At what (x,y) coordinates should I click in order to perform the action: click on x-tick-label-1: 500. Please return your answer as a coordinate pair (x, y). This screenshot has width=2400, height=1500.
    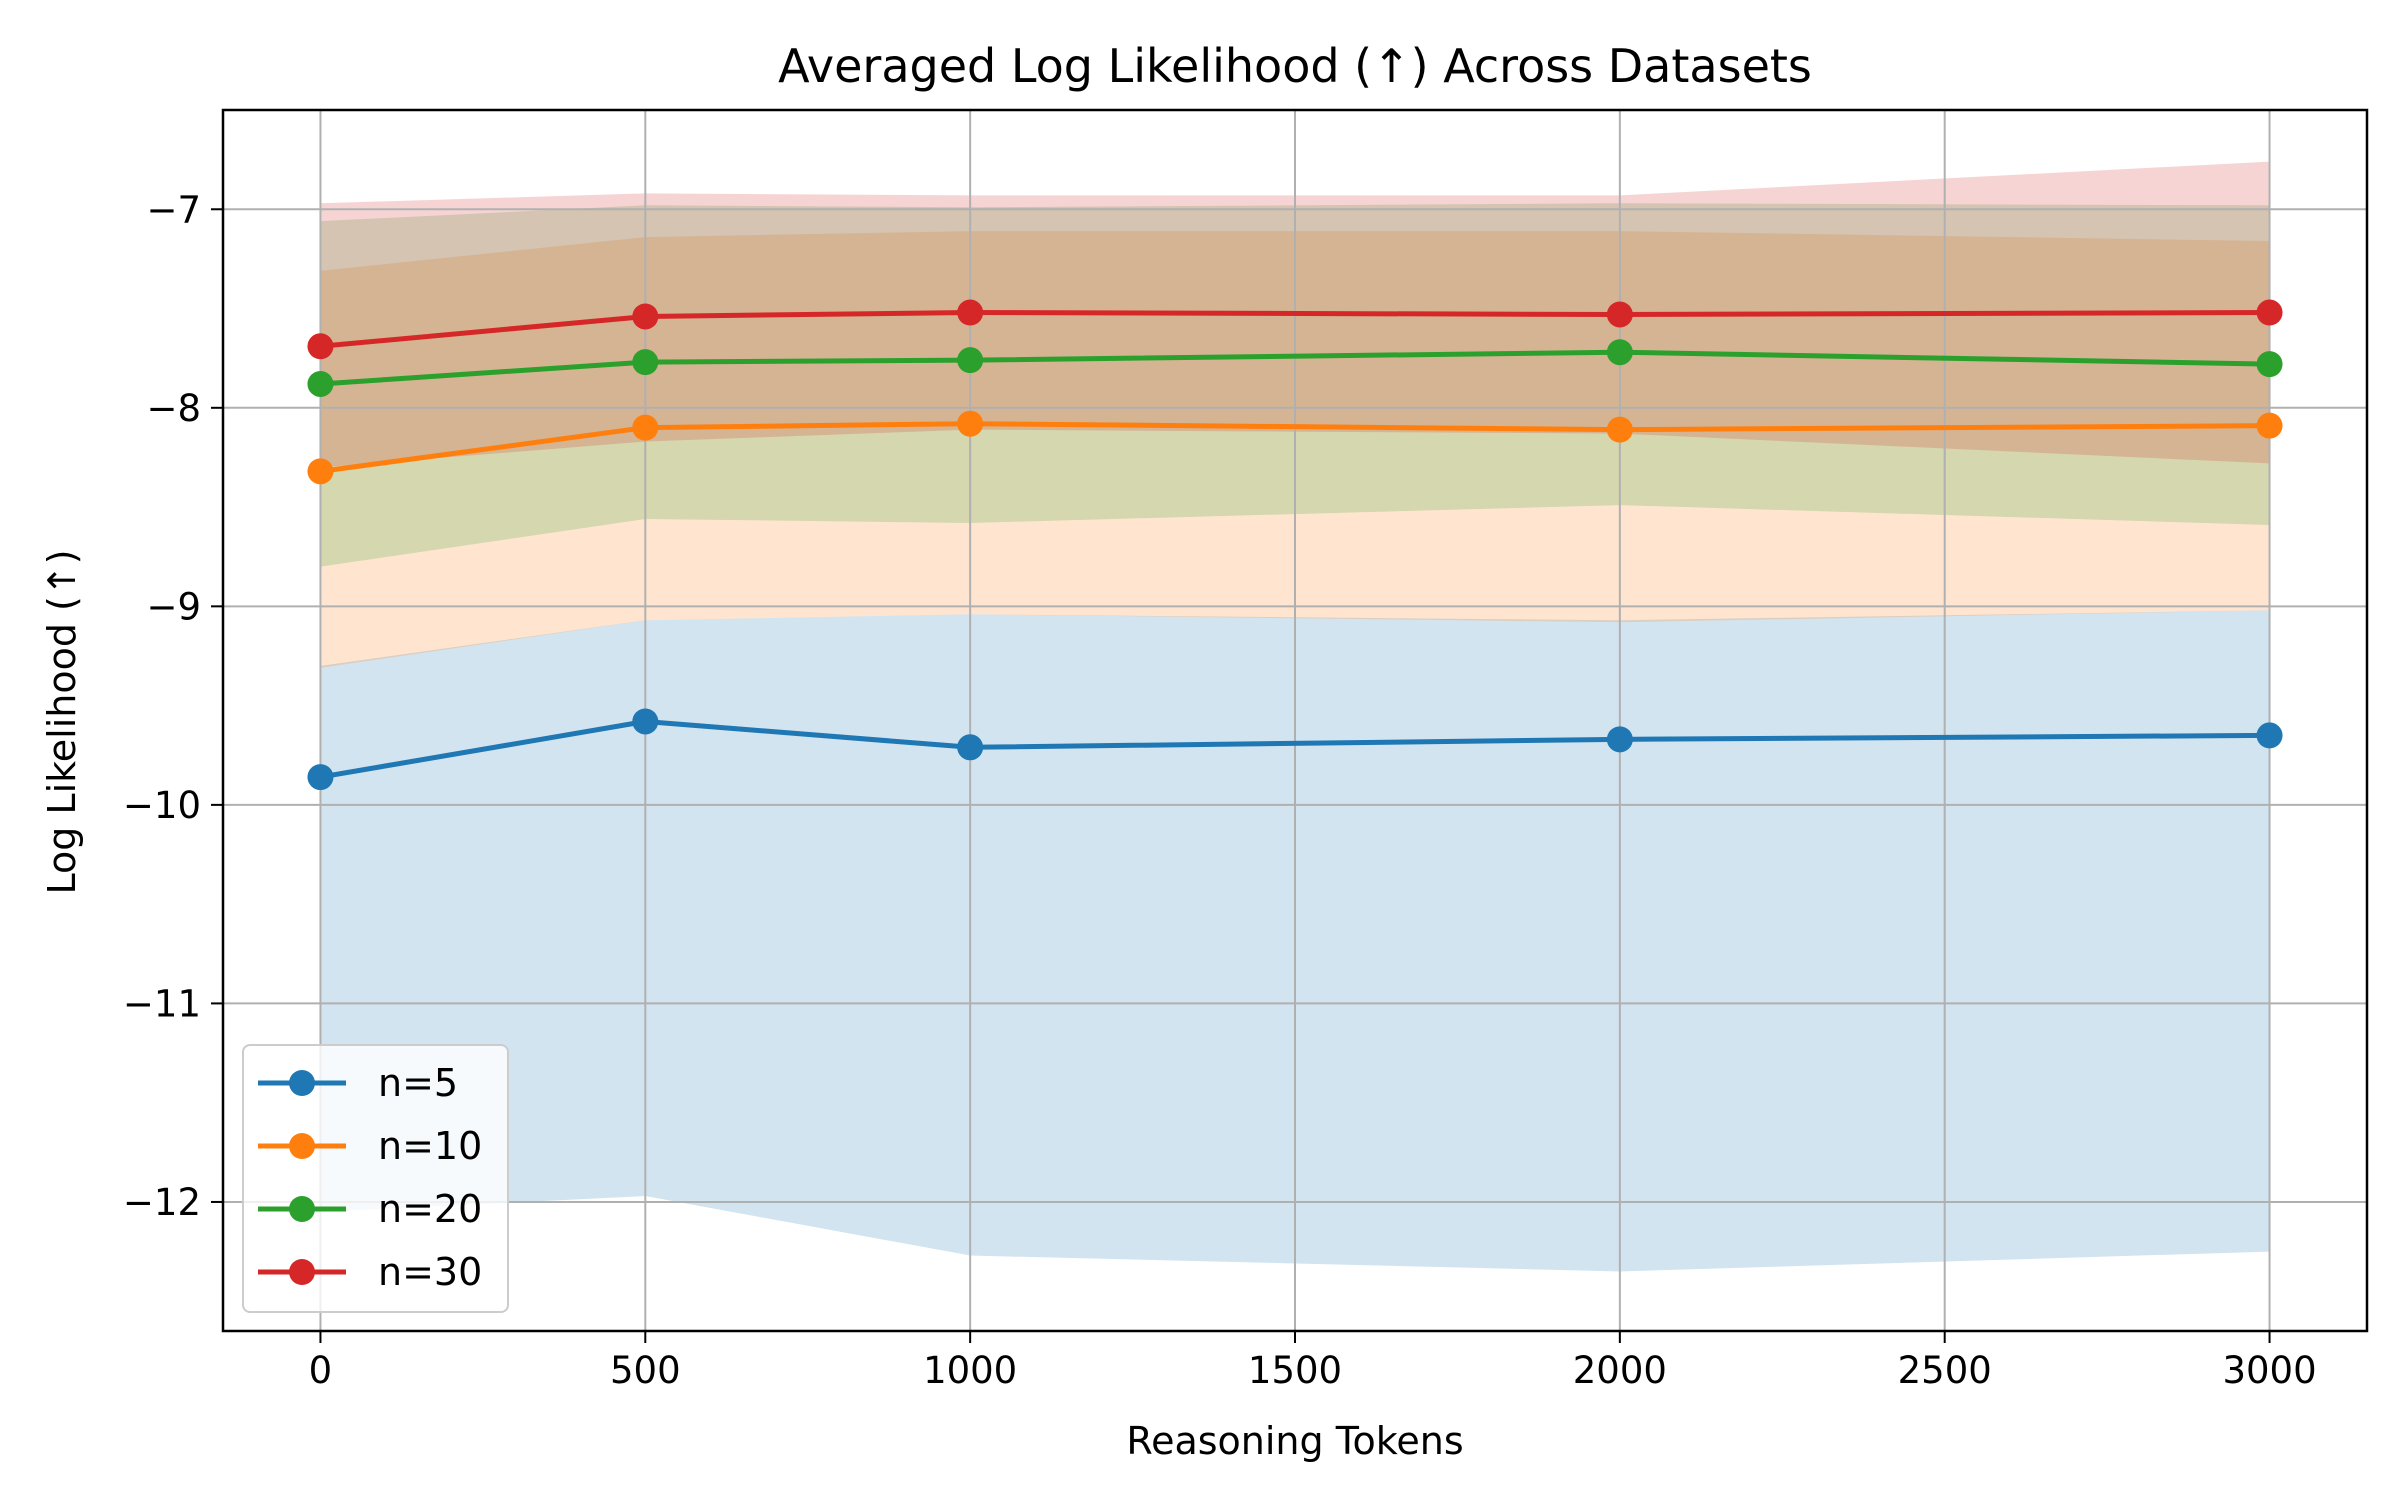
    Looking at the image, I should click on (645, 1370).